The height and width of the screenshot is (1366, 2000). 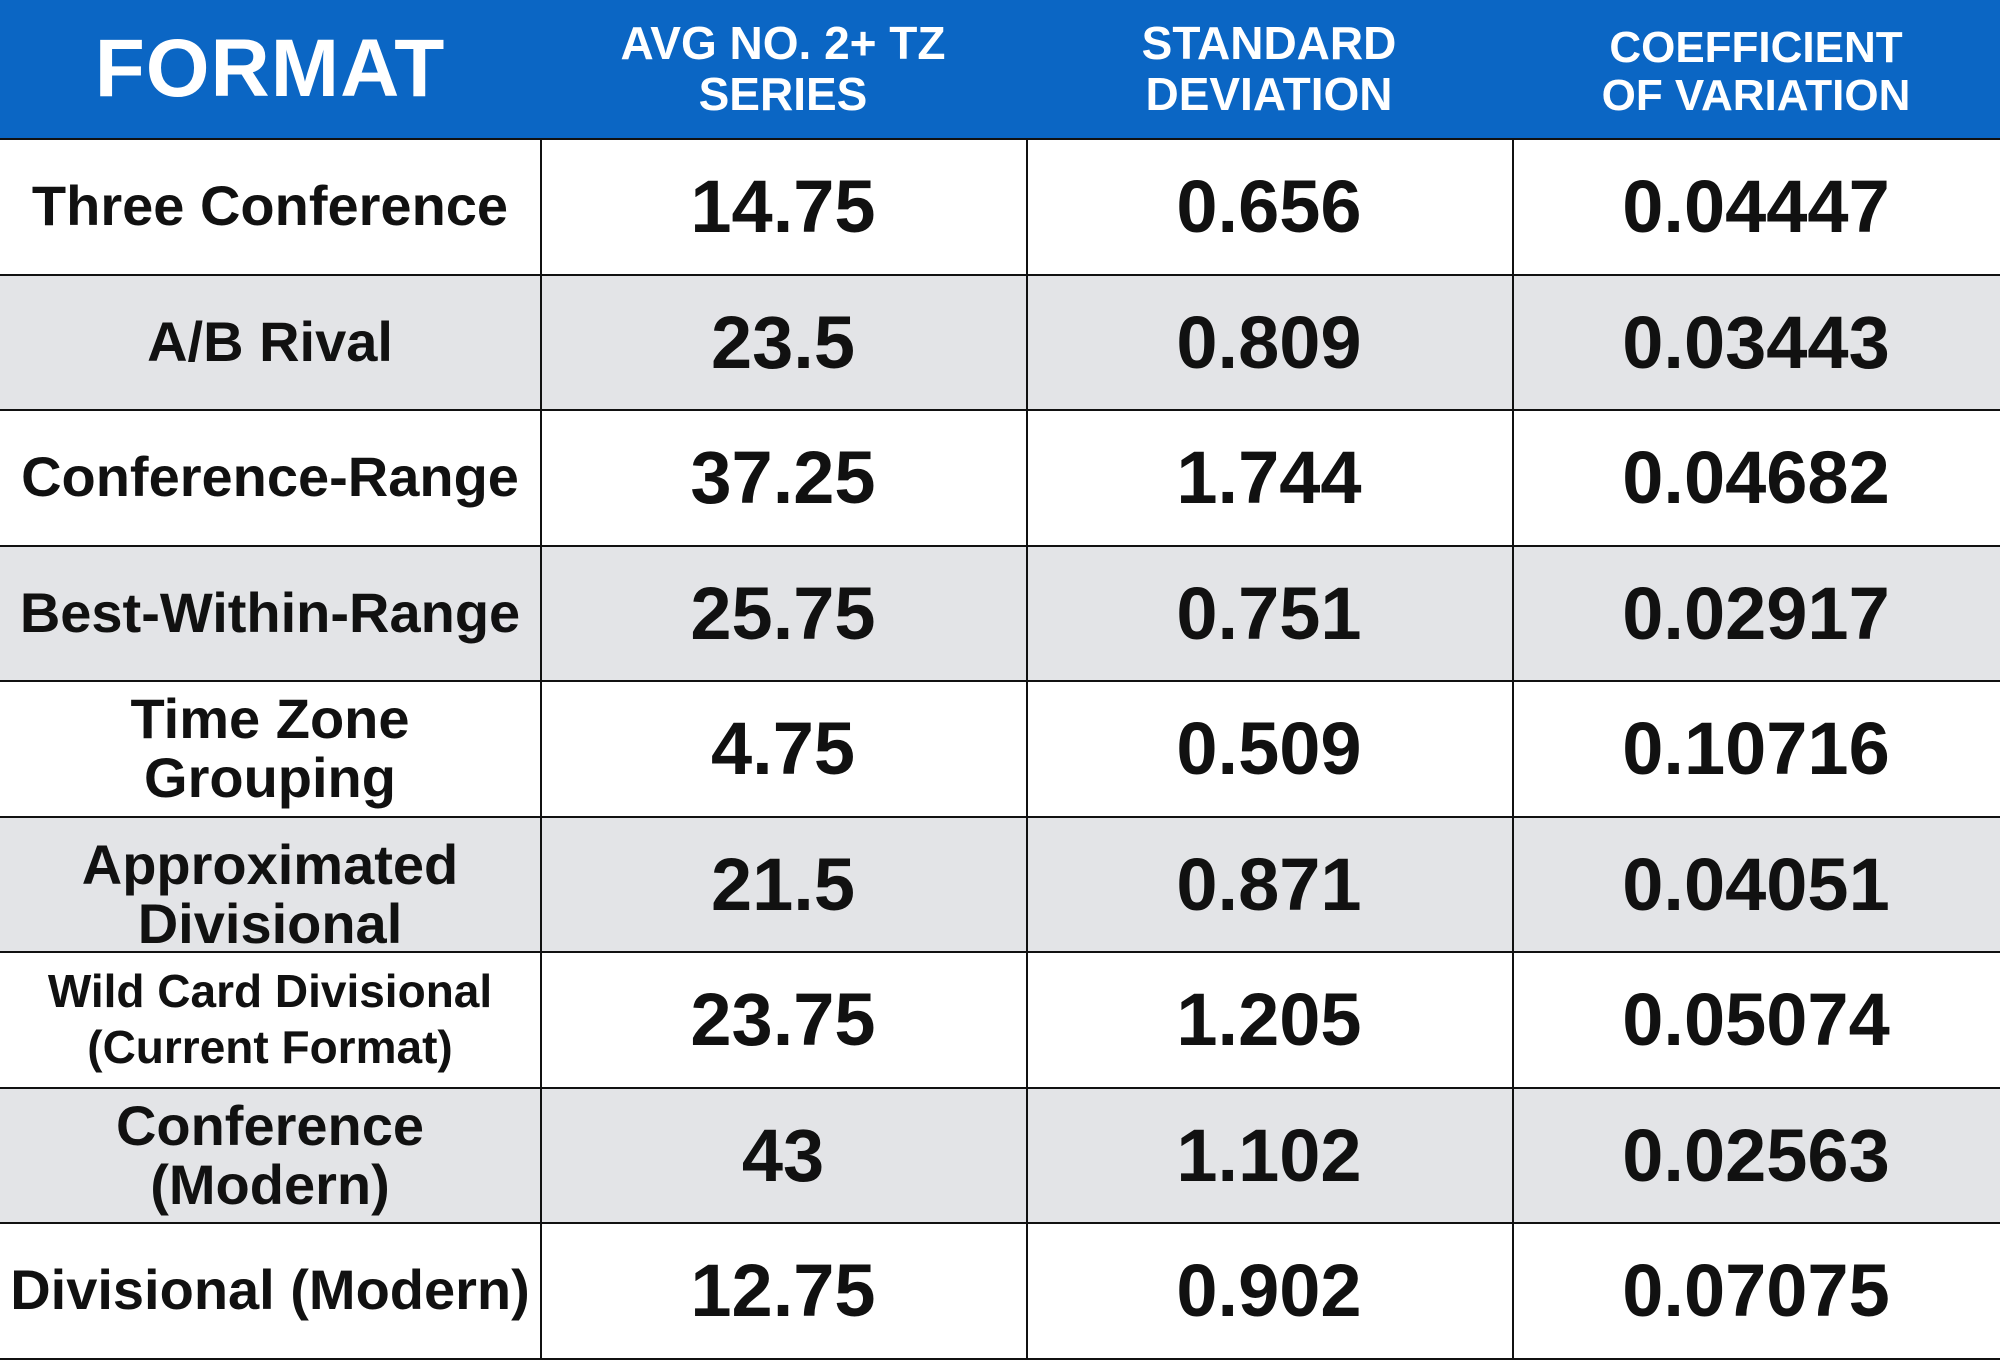 What do you see at coordinates (1756, 342) in the screenshot?
I see `cell-coefficient-of-variation: 0.03443` at bounding box center [1756, 342].